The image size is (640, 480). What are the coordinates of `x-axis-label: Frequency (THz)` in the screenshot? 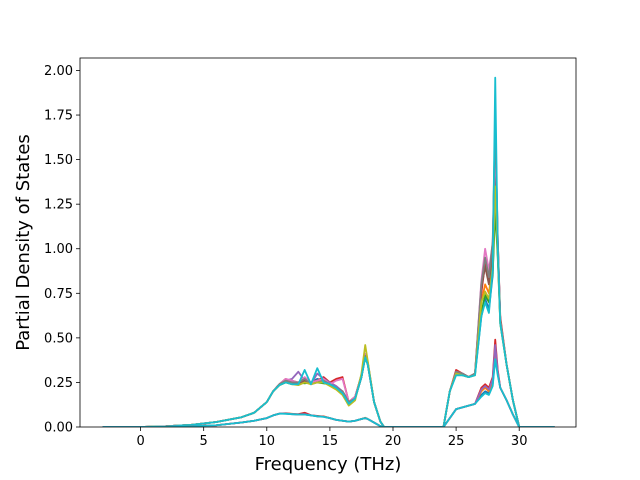 It's located at (328, 464).